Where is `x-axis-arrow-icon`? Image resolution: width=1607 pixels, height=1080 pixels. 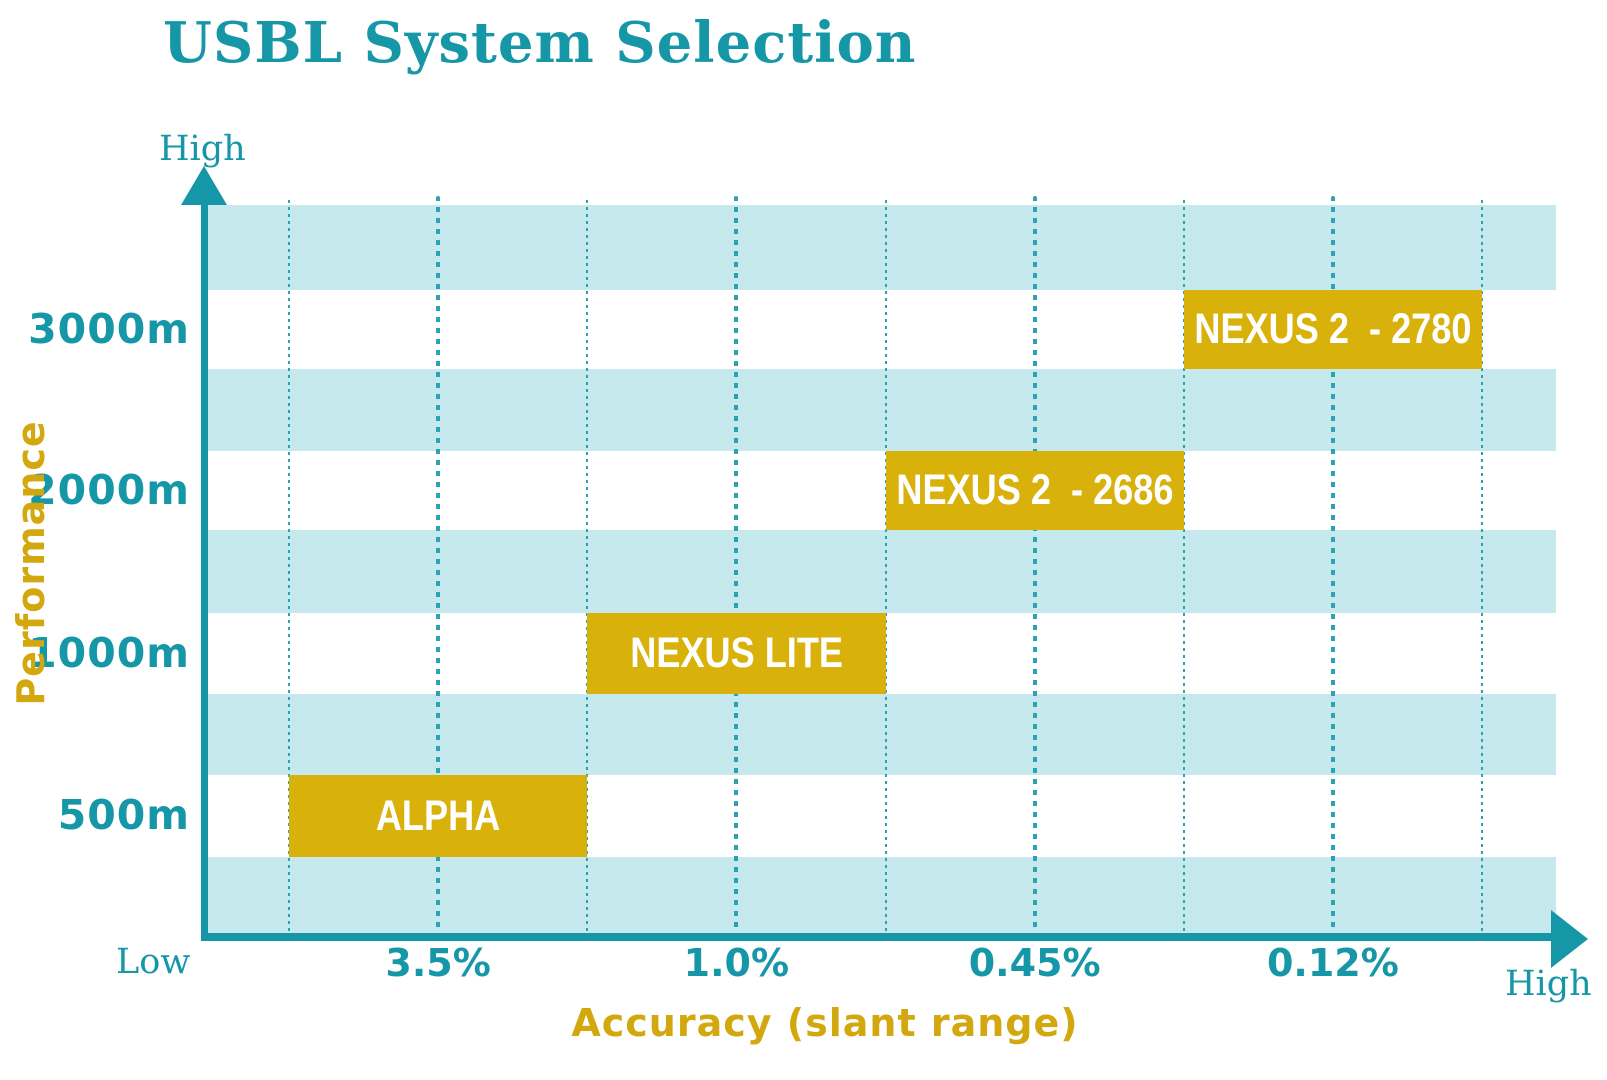
x-axis-arrow-icon is located at coordinates (1569, 939).